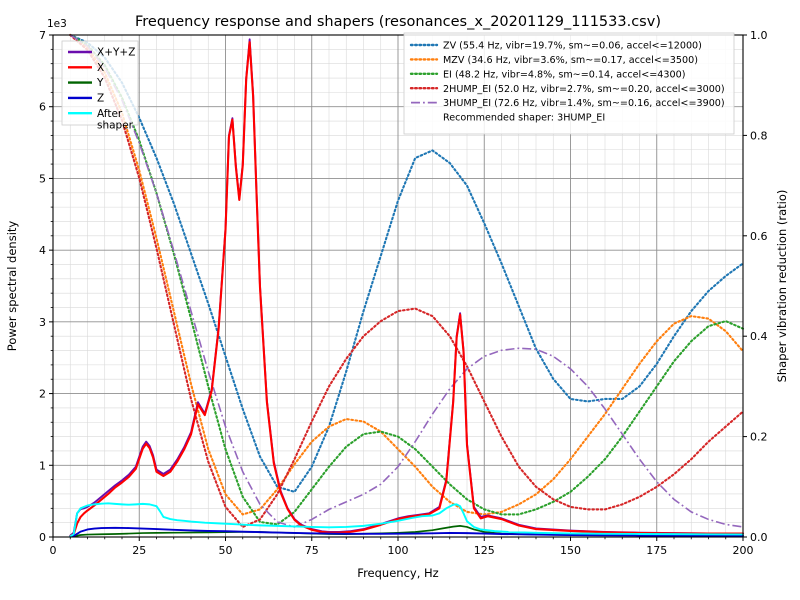  Describe the element at coordinates (524, 118) in the screenshot. I see `recommended-shaper-text: Recommended shaper: 3HUMP_EI` at that location.